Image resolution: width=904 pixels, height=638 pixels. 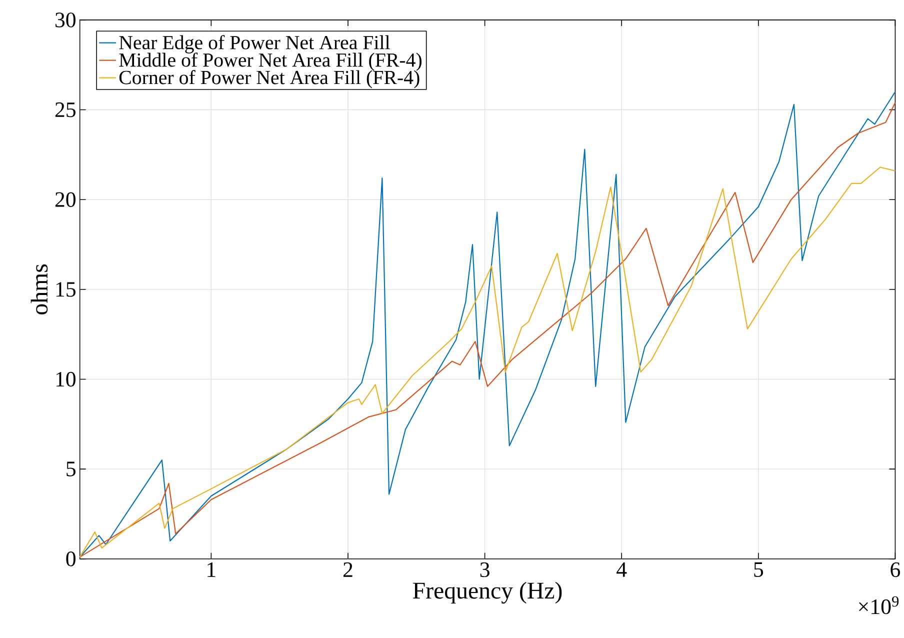 I want to click on x-tick-label: 5, so click(x=759, y=570).